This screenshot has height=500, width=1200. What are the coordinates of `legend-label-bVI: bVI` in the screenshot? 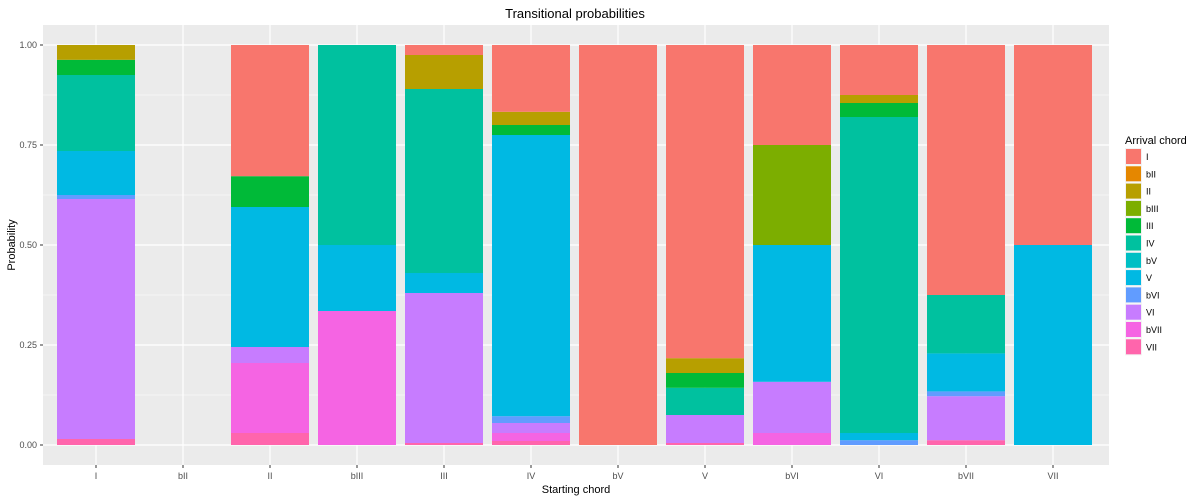 It's located at (1153, 295).